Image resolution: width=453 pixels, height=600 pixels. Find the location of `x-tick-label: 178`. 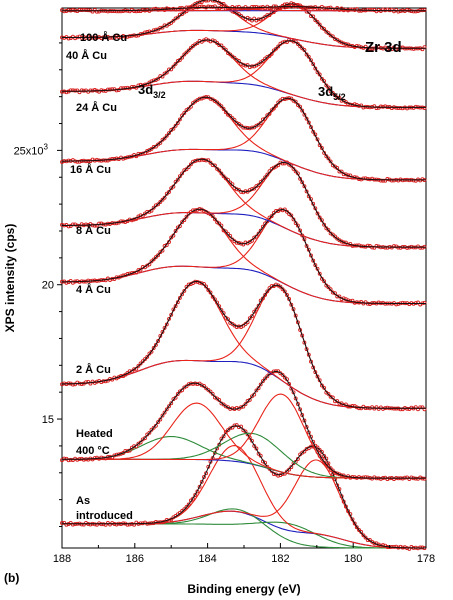

x-tick-label: 178 is located at coordinates (426, 559).